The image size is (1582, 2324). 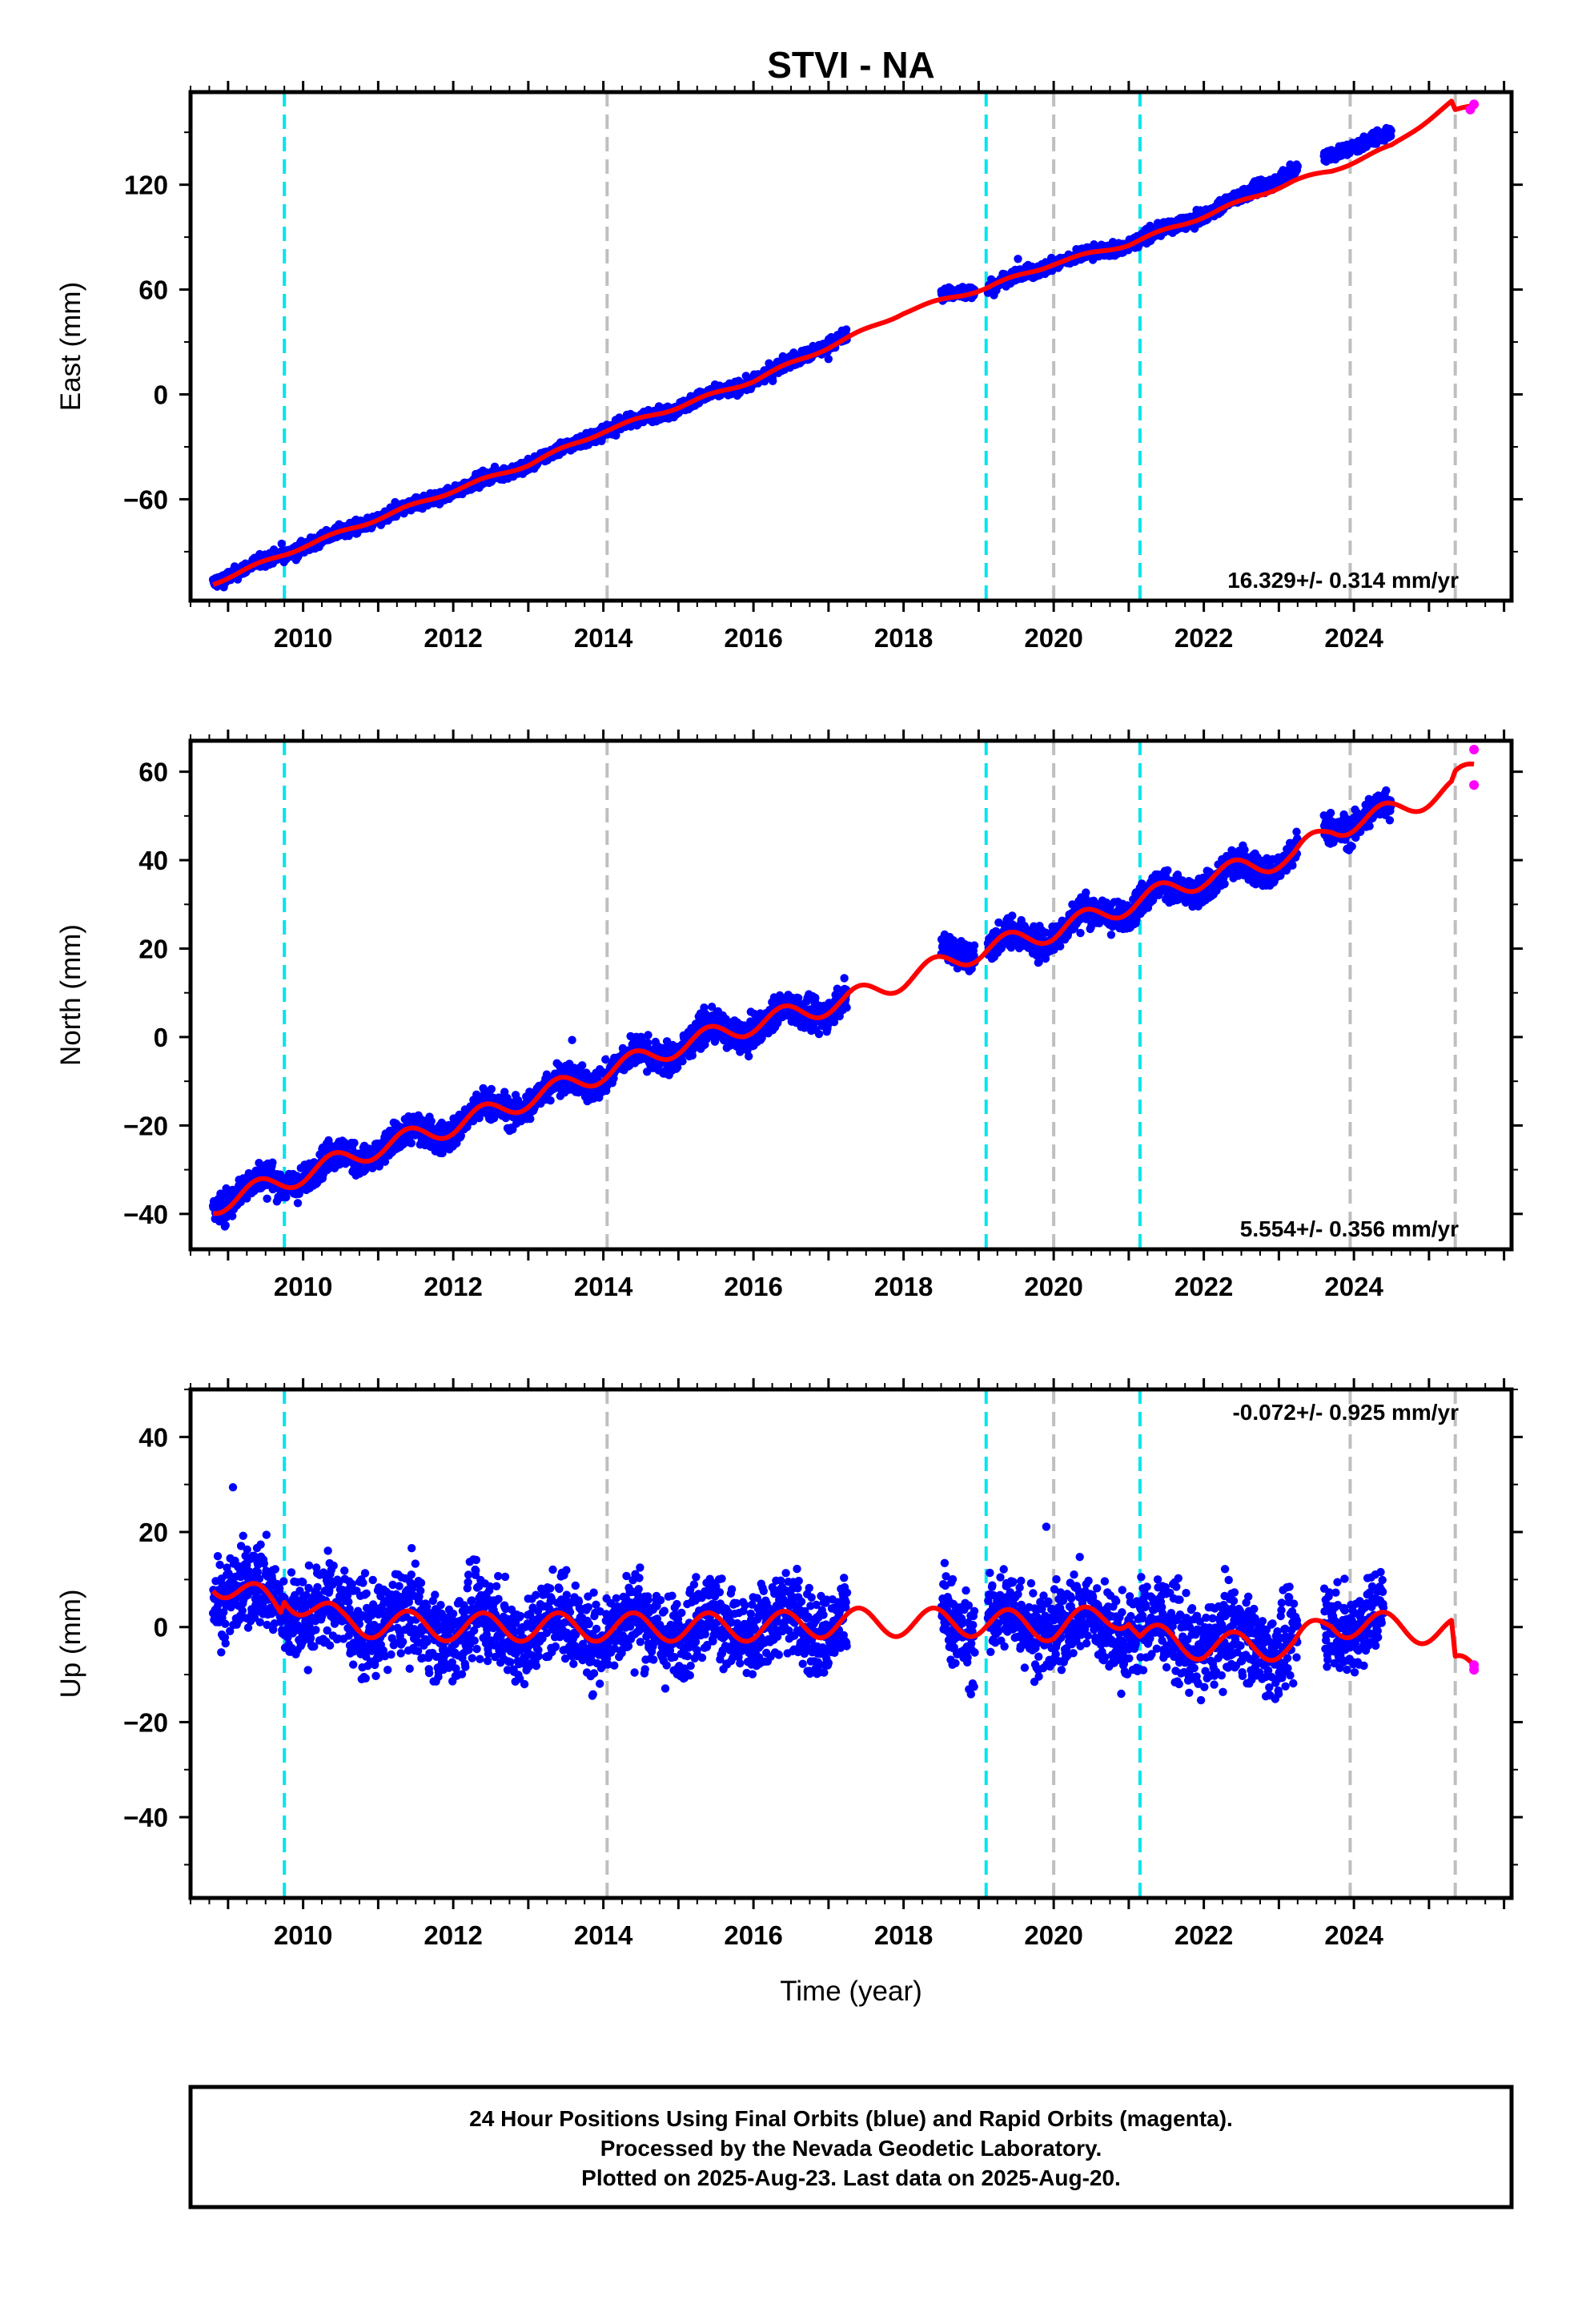 What do you see at coordinates (154, 290) in the screenshot?
I see `y-tick-label: 60` at bounding box center [154, 290].